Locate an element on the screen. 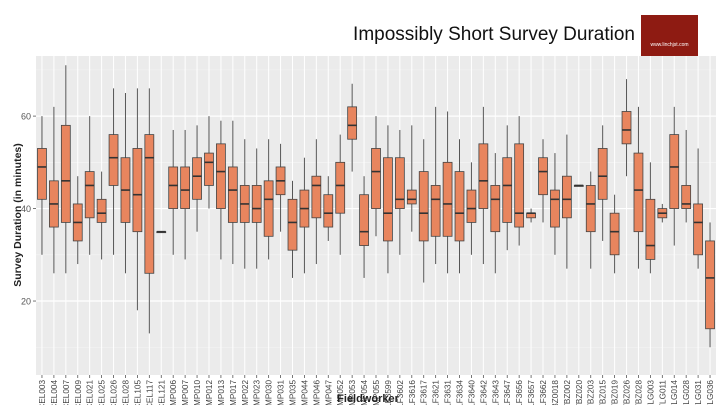 This screenshot has width=720, height=405. y-axis-ticks: 20 40 60 is located at coordinates (28, 209).